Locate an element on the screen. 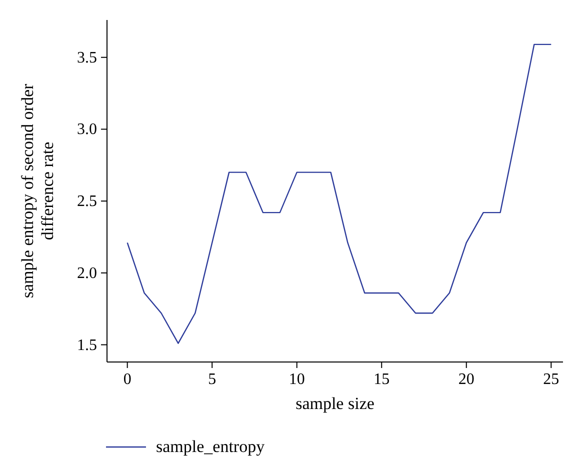  x-tick-label: 15 is located at coordinates (382, 379).